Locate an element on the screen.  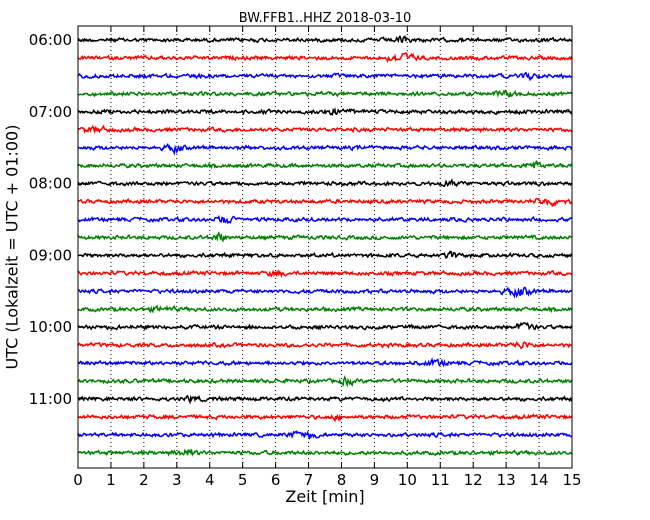
x-tick-label: 4 is located at coordinates (210, 480).